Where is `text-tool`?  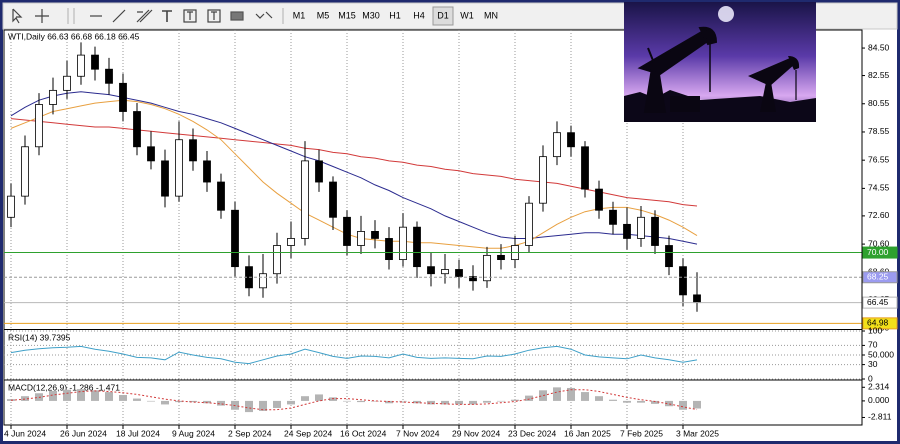 text-tool is located at coordinates (190, 16).